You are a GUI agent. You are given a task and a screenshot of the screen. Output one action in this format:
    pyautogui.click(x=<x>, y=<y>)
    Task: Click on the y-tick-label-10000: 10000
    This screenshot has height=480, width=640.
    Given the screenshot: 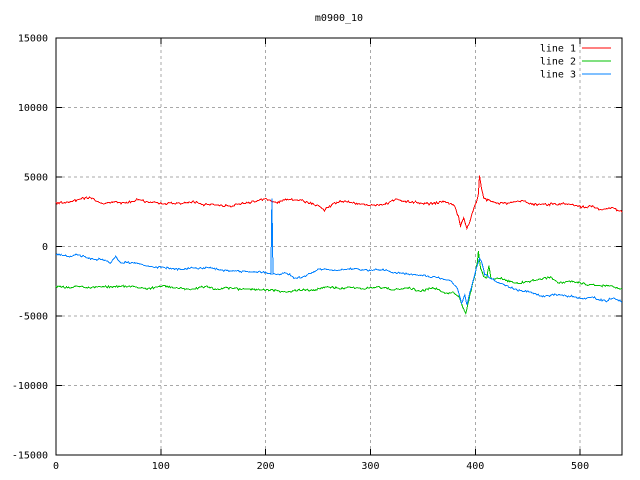 What is the action you would take?
    pyautogui.click(x=33, y=108)
    